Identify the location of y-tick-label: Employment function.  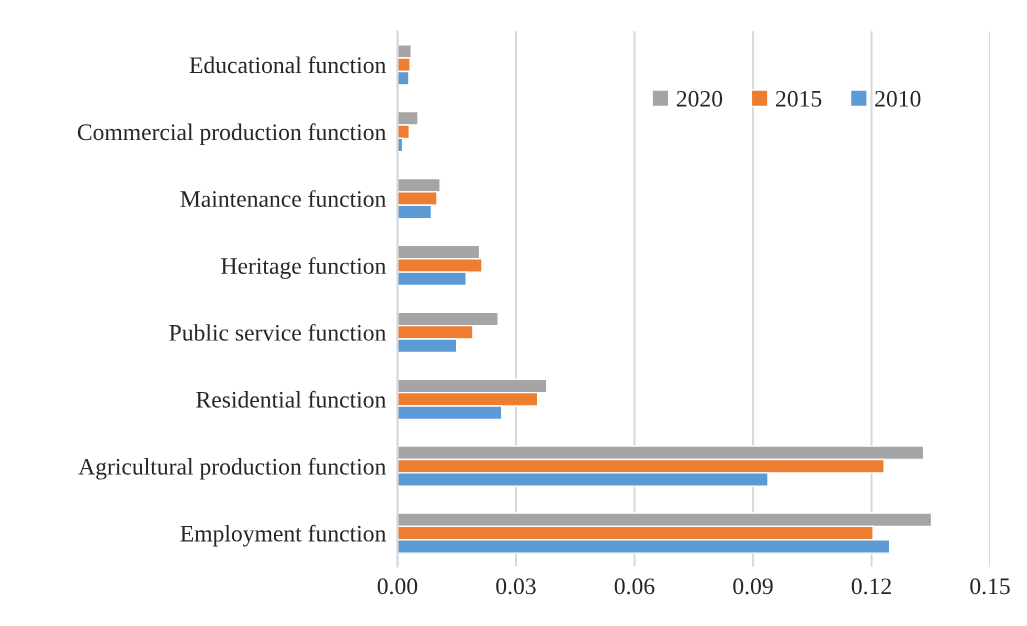
(283, 535).